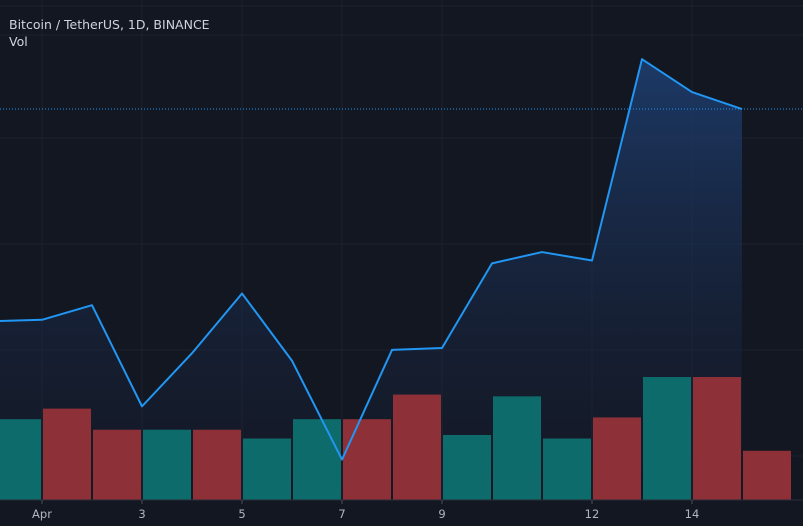 Image resolution: width=803 pixels, height=526 pixels. Describe the element at coordinates (109, 24) in the screenshot. I see `symbol-title: Bitcoin / TetherUS, 1D, BINANCE` at that location.